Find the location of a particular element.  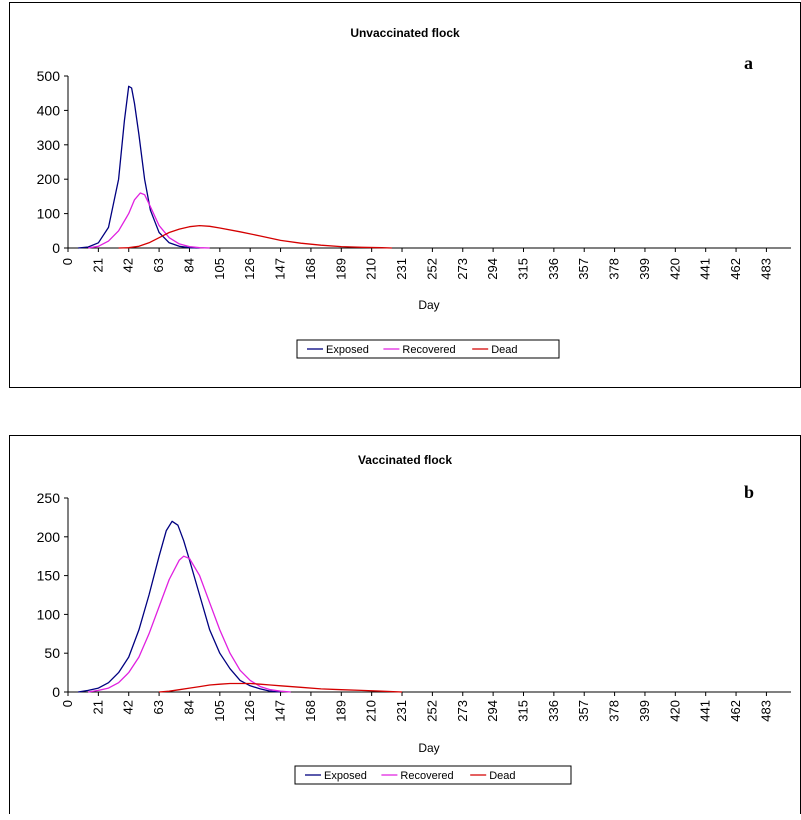

chart-title: Unvaccinated flock is located at coordinates (405, 33).